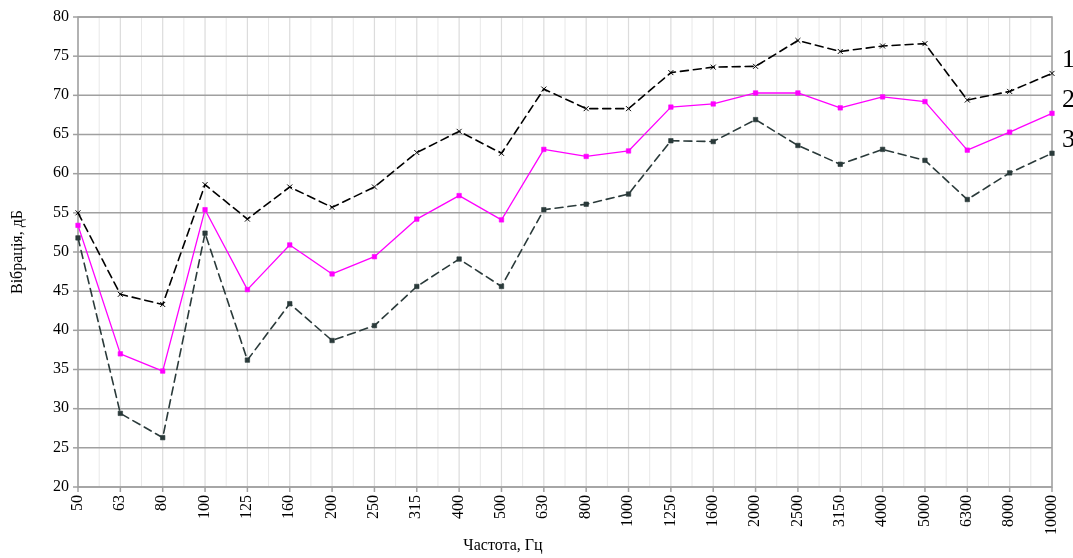  I want to click on y-tick-label: 65, so click(61, 133).